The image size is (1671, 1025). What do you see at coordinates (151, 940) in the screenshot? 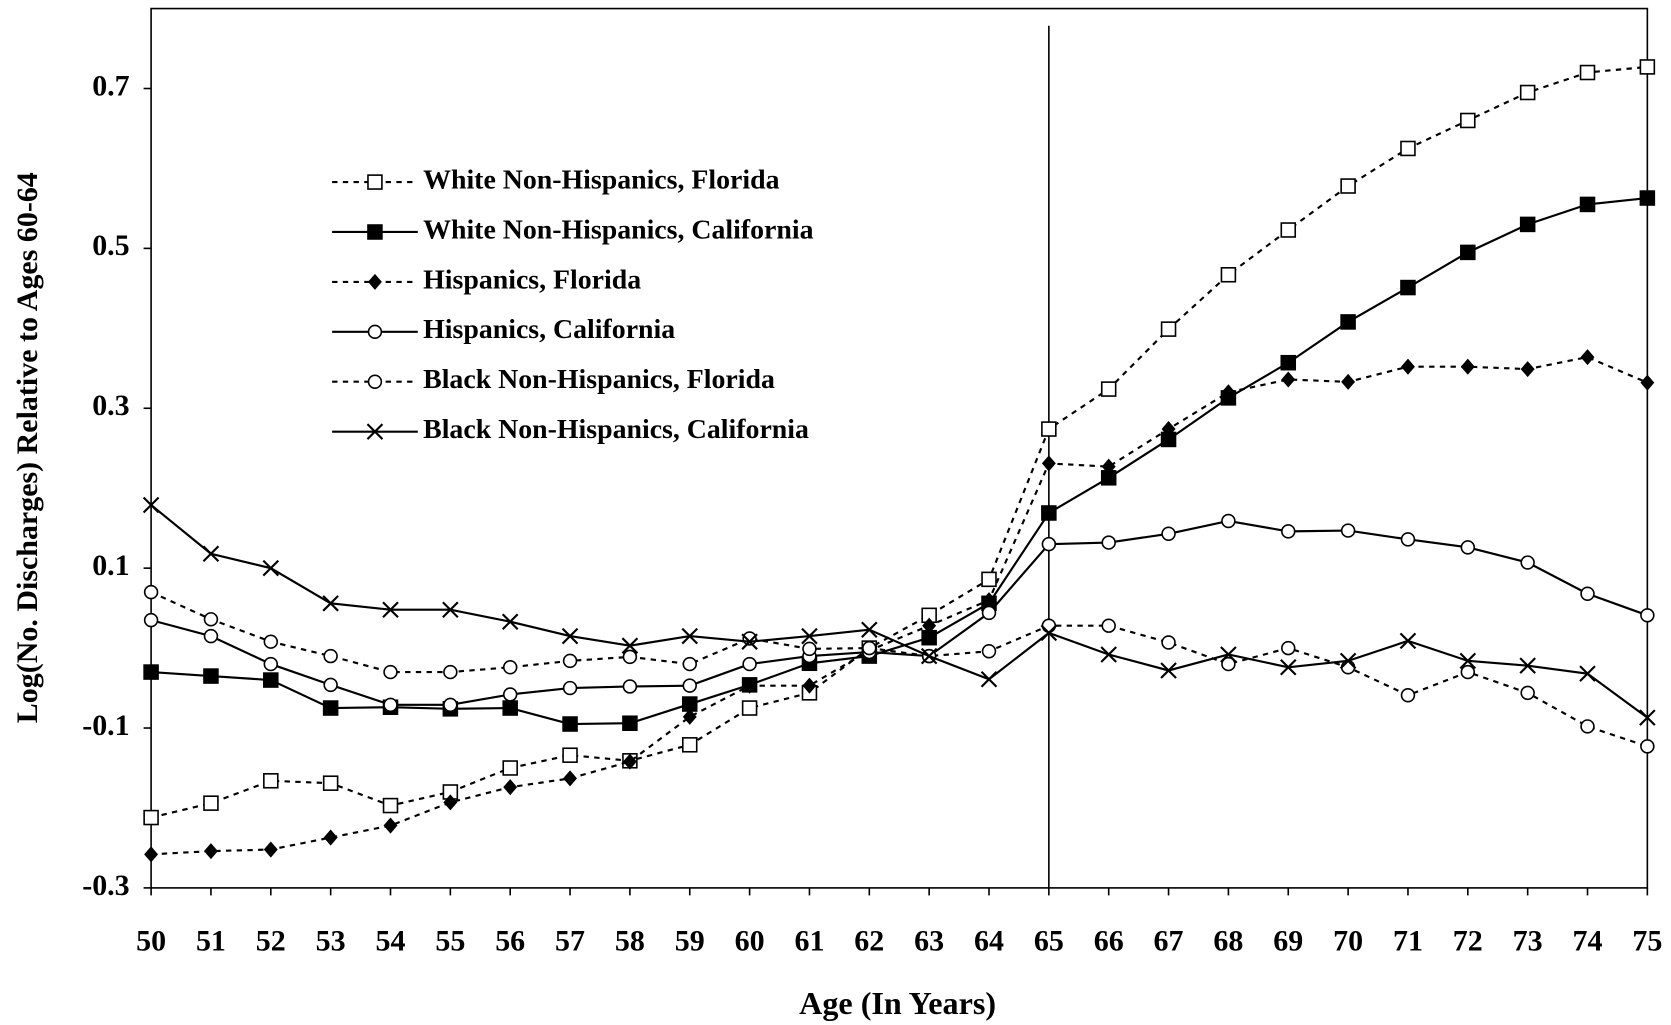
I see `x-tick-label: 50` at bounding box center [151, 940].